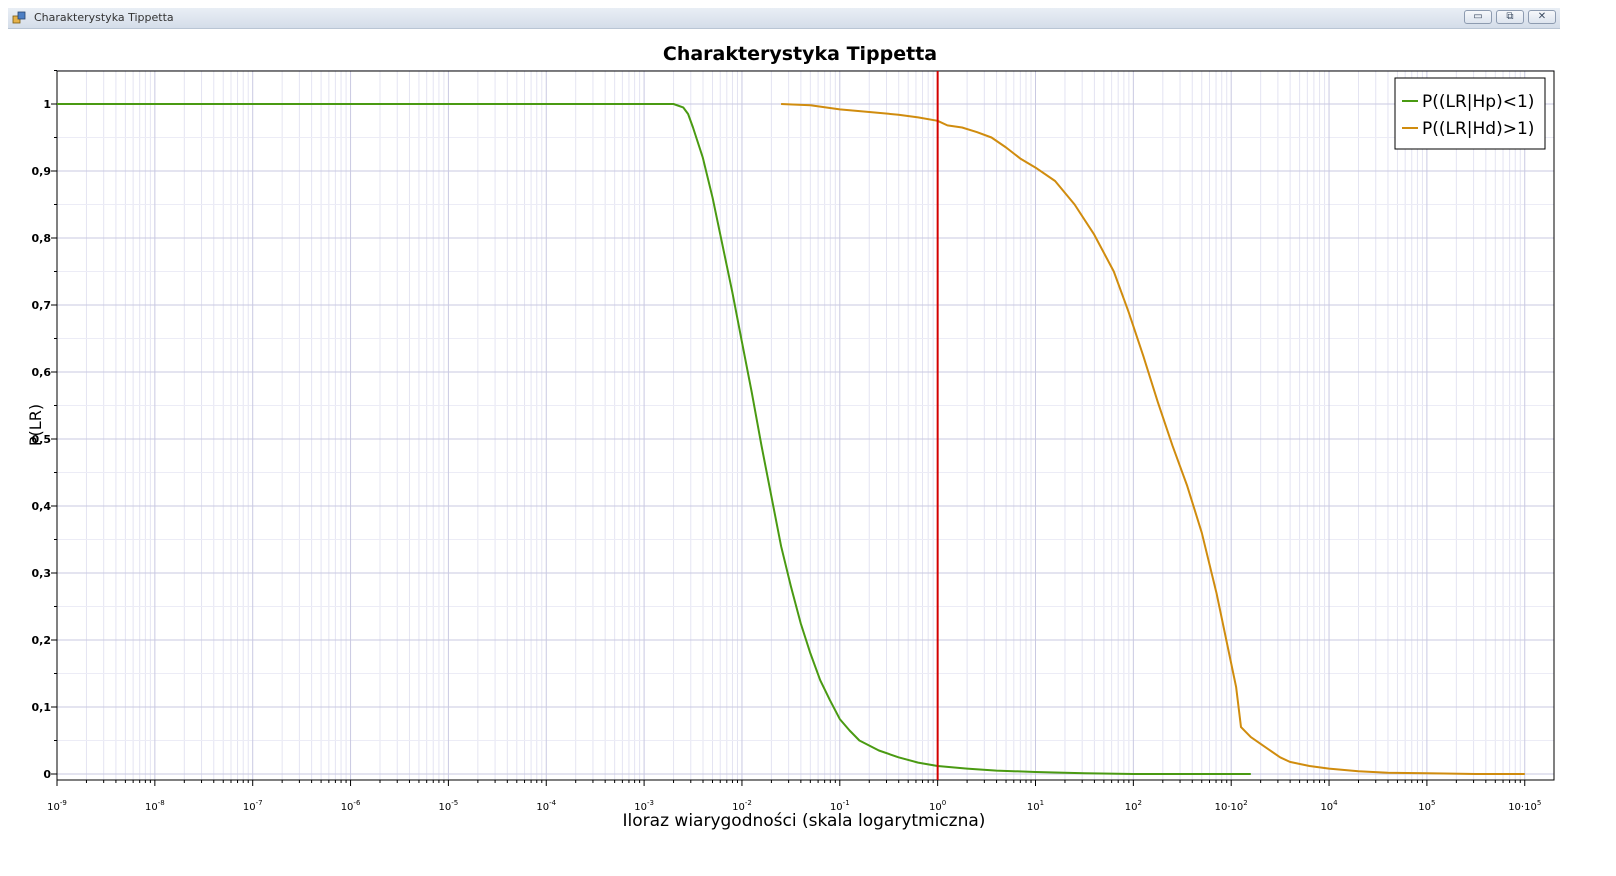 Image resolution: width=1616 pixels, height=876 pixels. I want to click on legend-label-2: P((LR|Hd)>1), so click(1478, 129).